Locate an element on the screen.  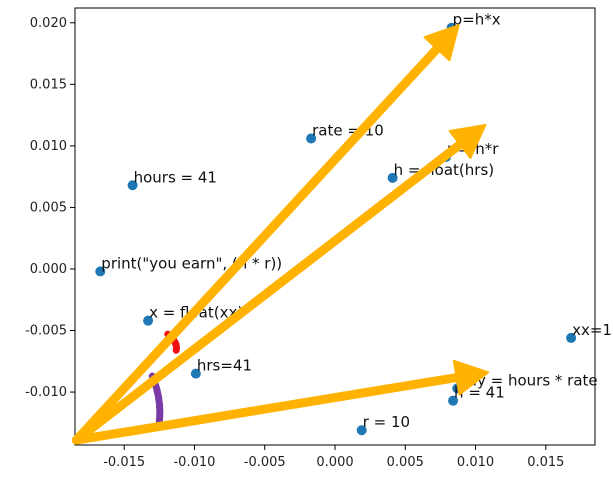
point-label: p=h*x is located at coordinates (477, 20).